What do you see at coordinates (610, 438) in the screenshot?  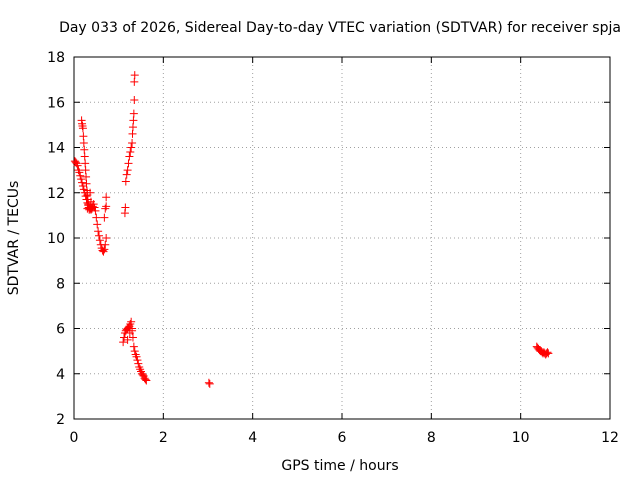 I see `x-tick-label: 12` at bounding box center [610, 438].